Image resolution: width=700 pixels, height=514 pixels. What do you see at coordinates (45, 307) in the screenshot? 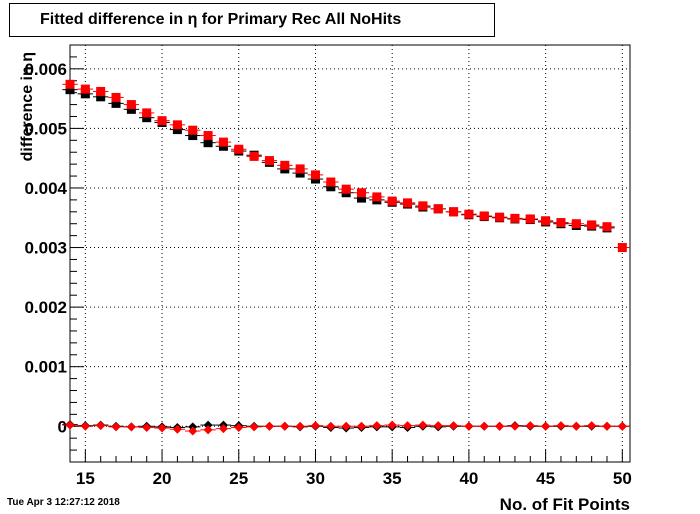
I see `y-tick-label: 0.002` at bounding box center [45, 307].